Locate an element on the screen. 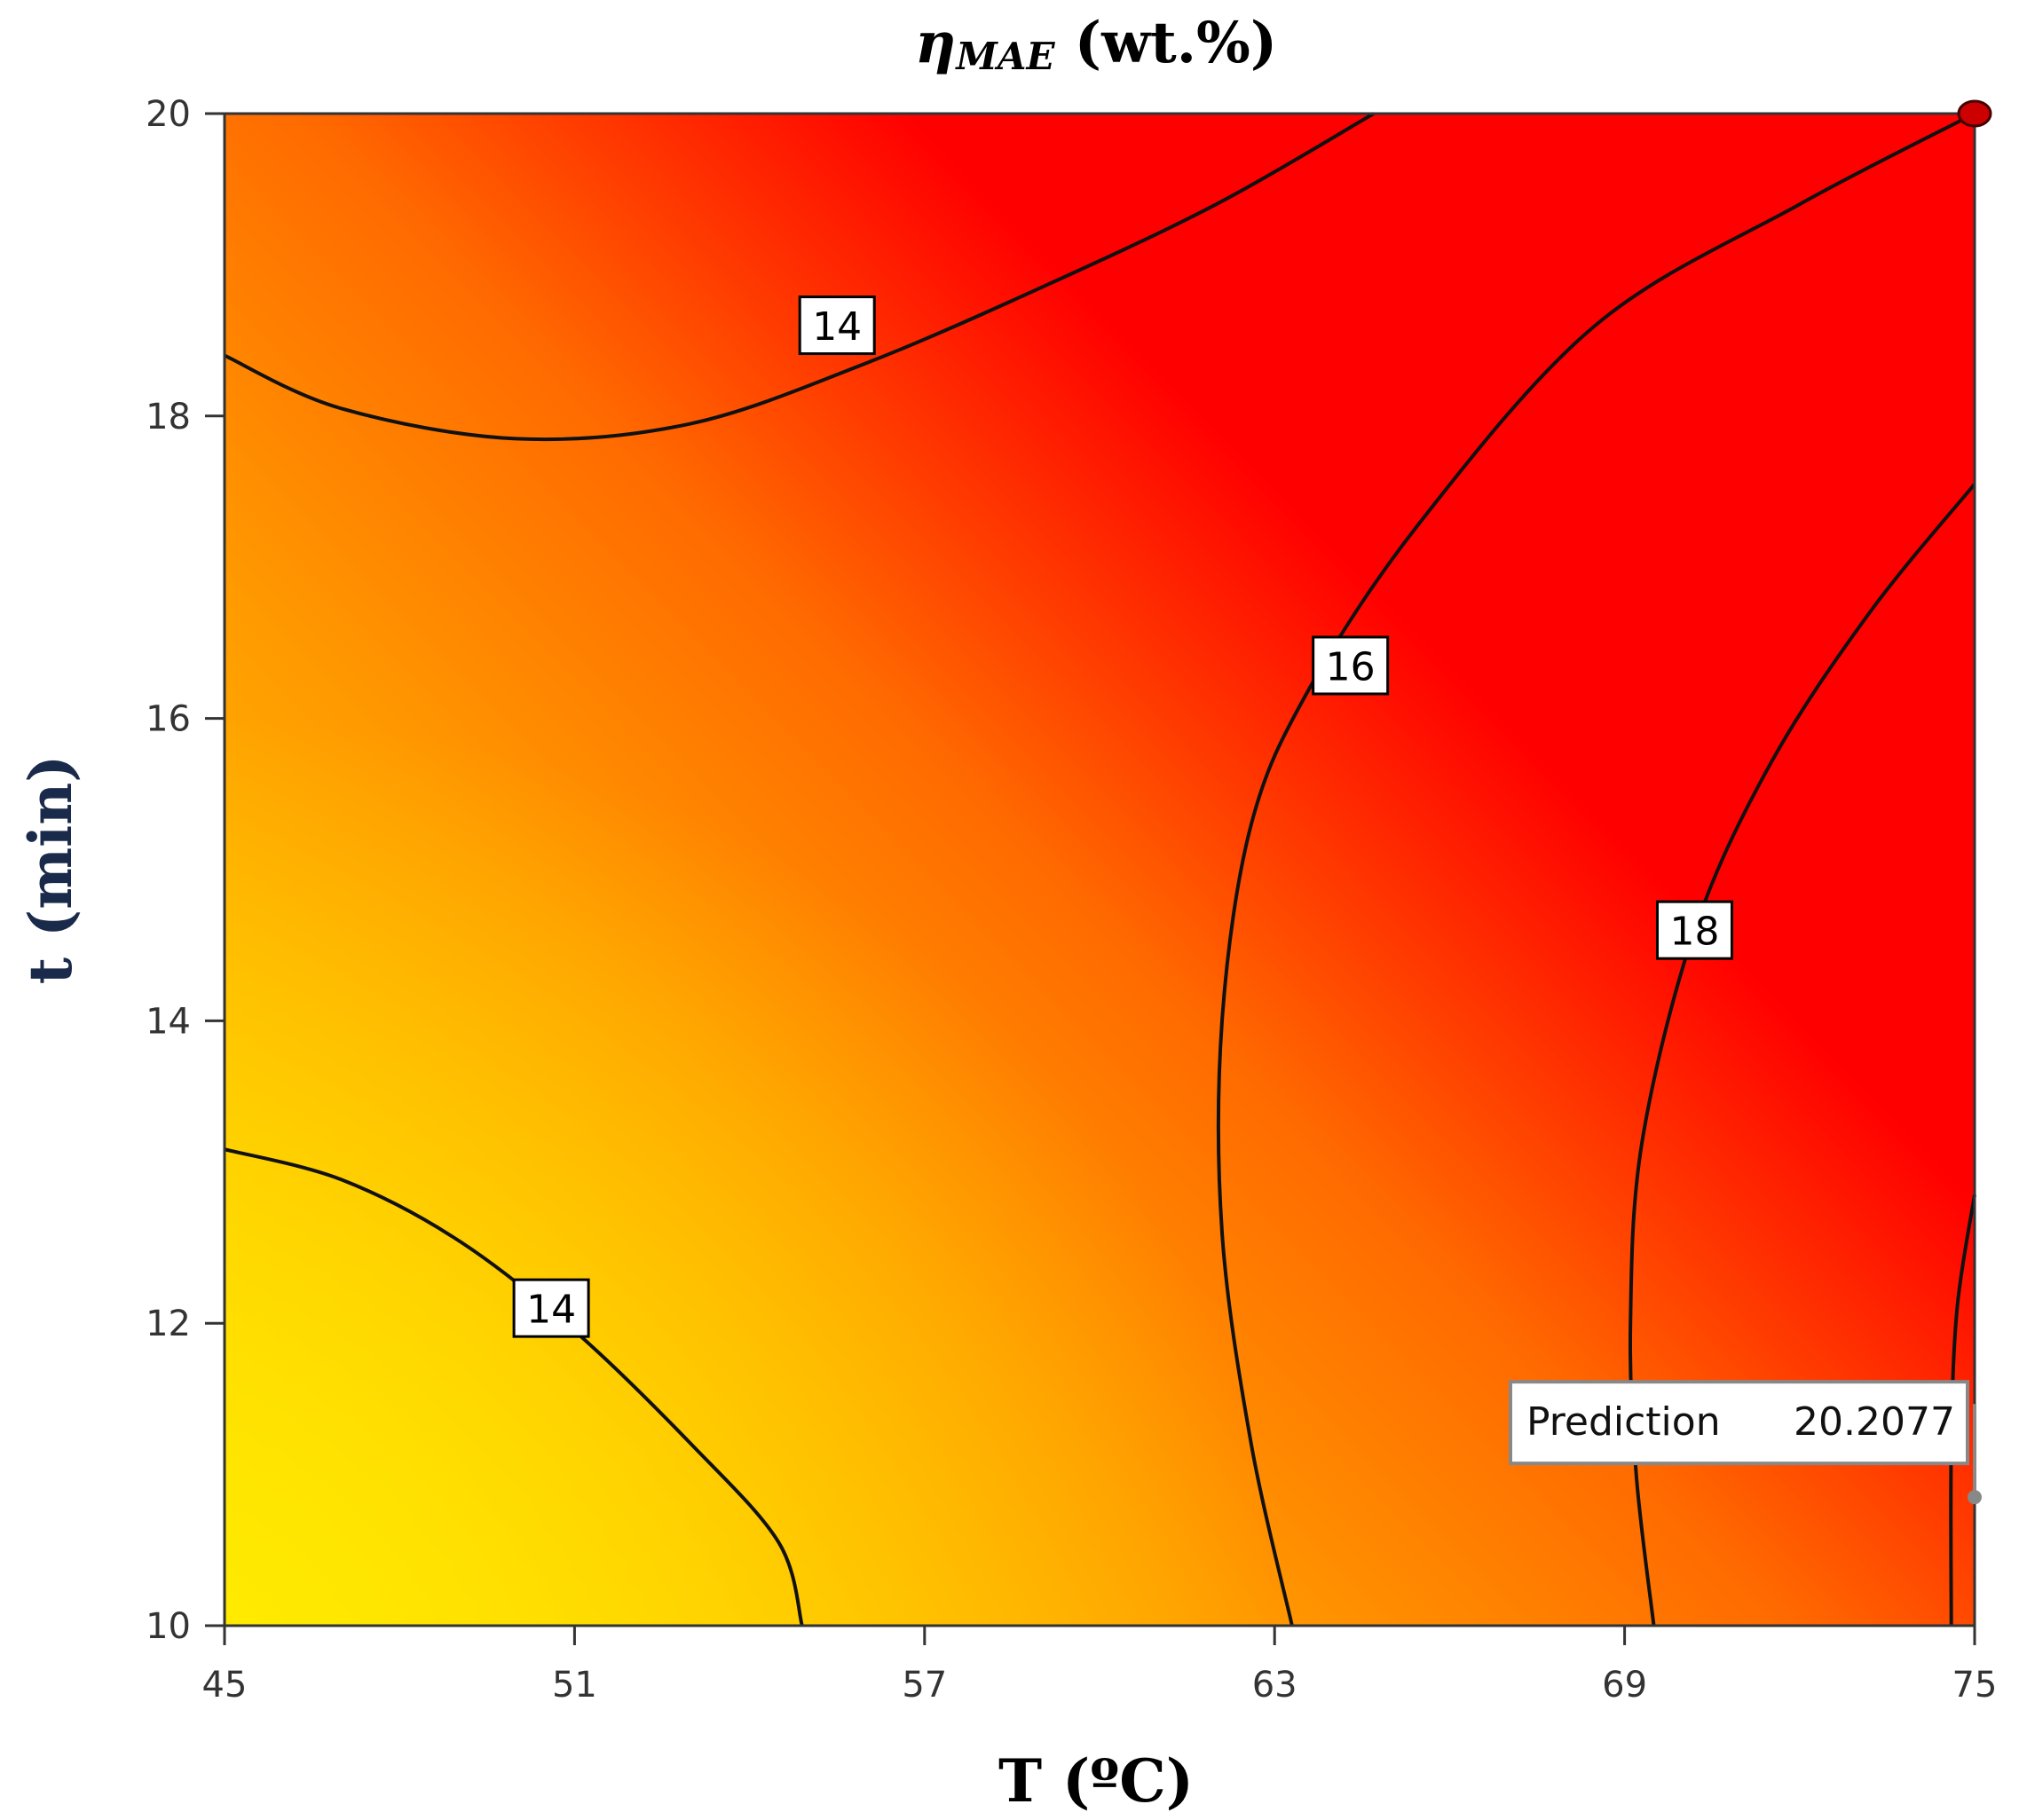 The height and width of the screenshot is (1820, 2019). contour-label-text: 18 is located at coordinates (1694, 932).